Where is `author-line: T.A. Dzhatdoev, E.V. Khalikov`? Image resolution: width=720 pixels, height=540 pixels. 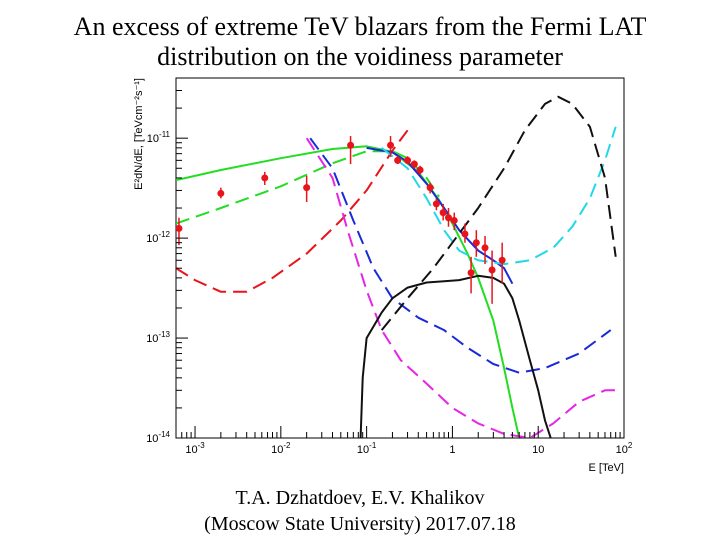
author-line: T.A. Dzhatdoev, E.V. Khalikov is located at coordinates (360, 498).